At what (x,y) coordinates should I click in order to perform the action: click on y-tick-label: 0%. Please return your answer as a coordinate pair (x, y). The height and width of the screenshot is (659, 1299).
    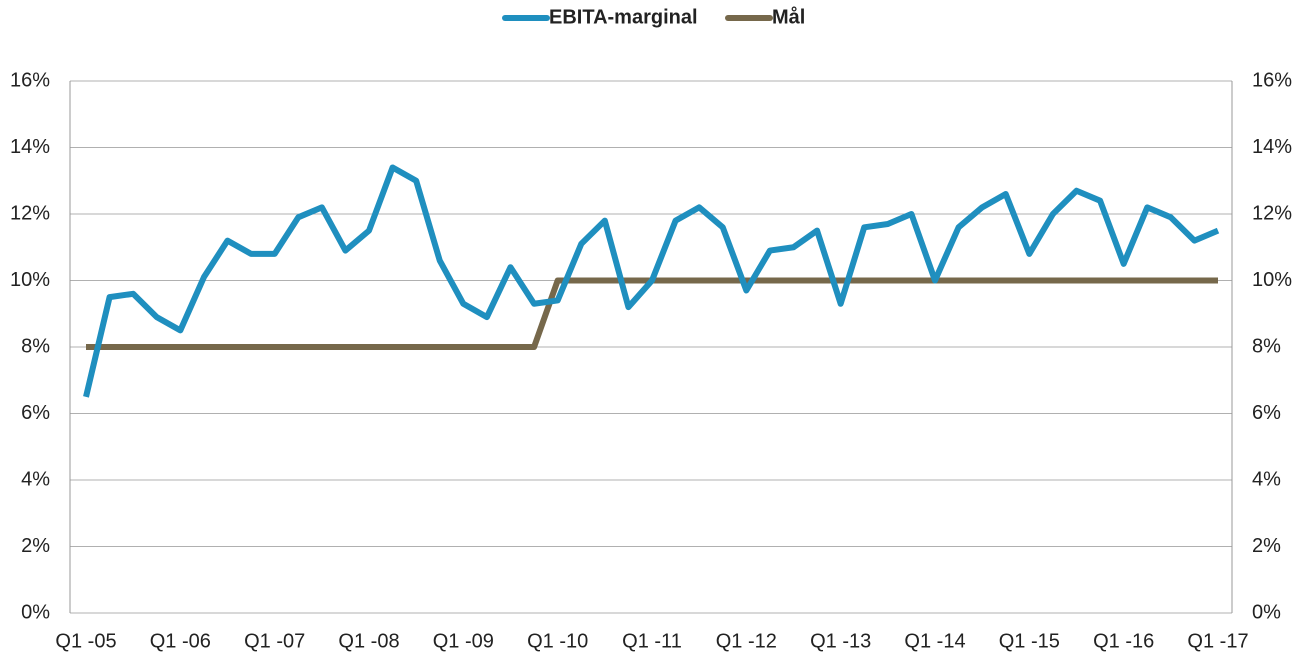
    Looking at the image, I should click on (35, 612).